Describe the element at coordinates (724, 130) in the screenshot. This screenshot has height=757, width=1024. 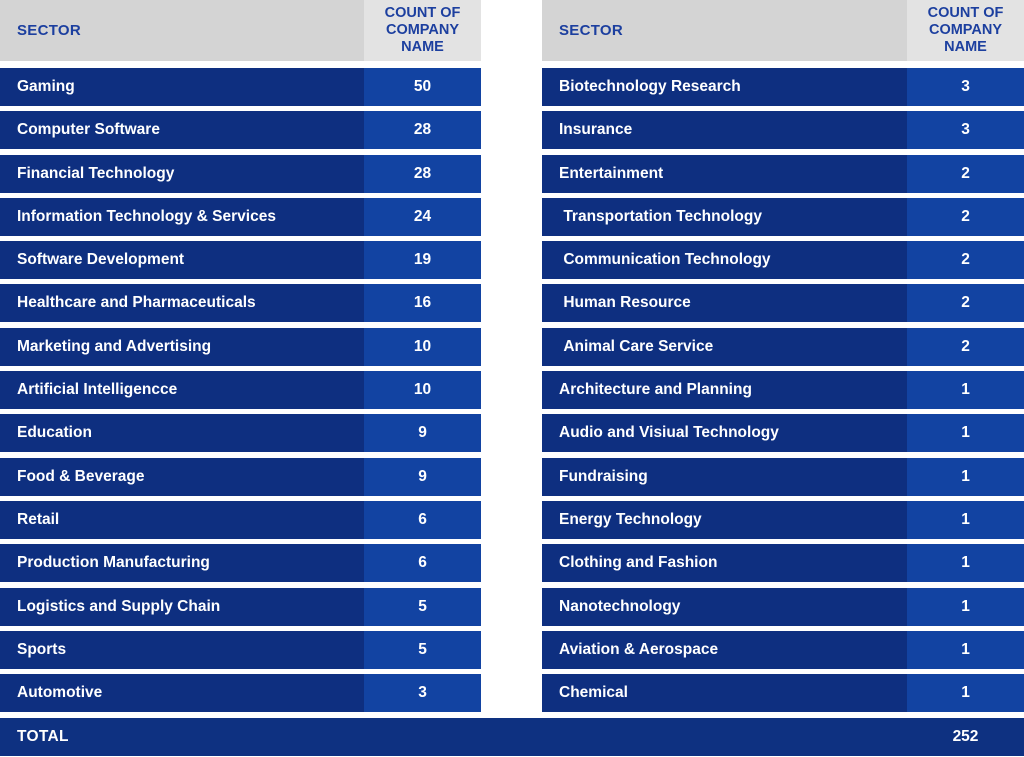
I see `sector-cell: Insurance` at that location.